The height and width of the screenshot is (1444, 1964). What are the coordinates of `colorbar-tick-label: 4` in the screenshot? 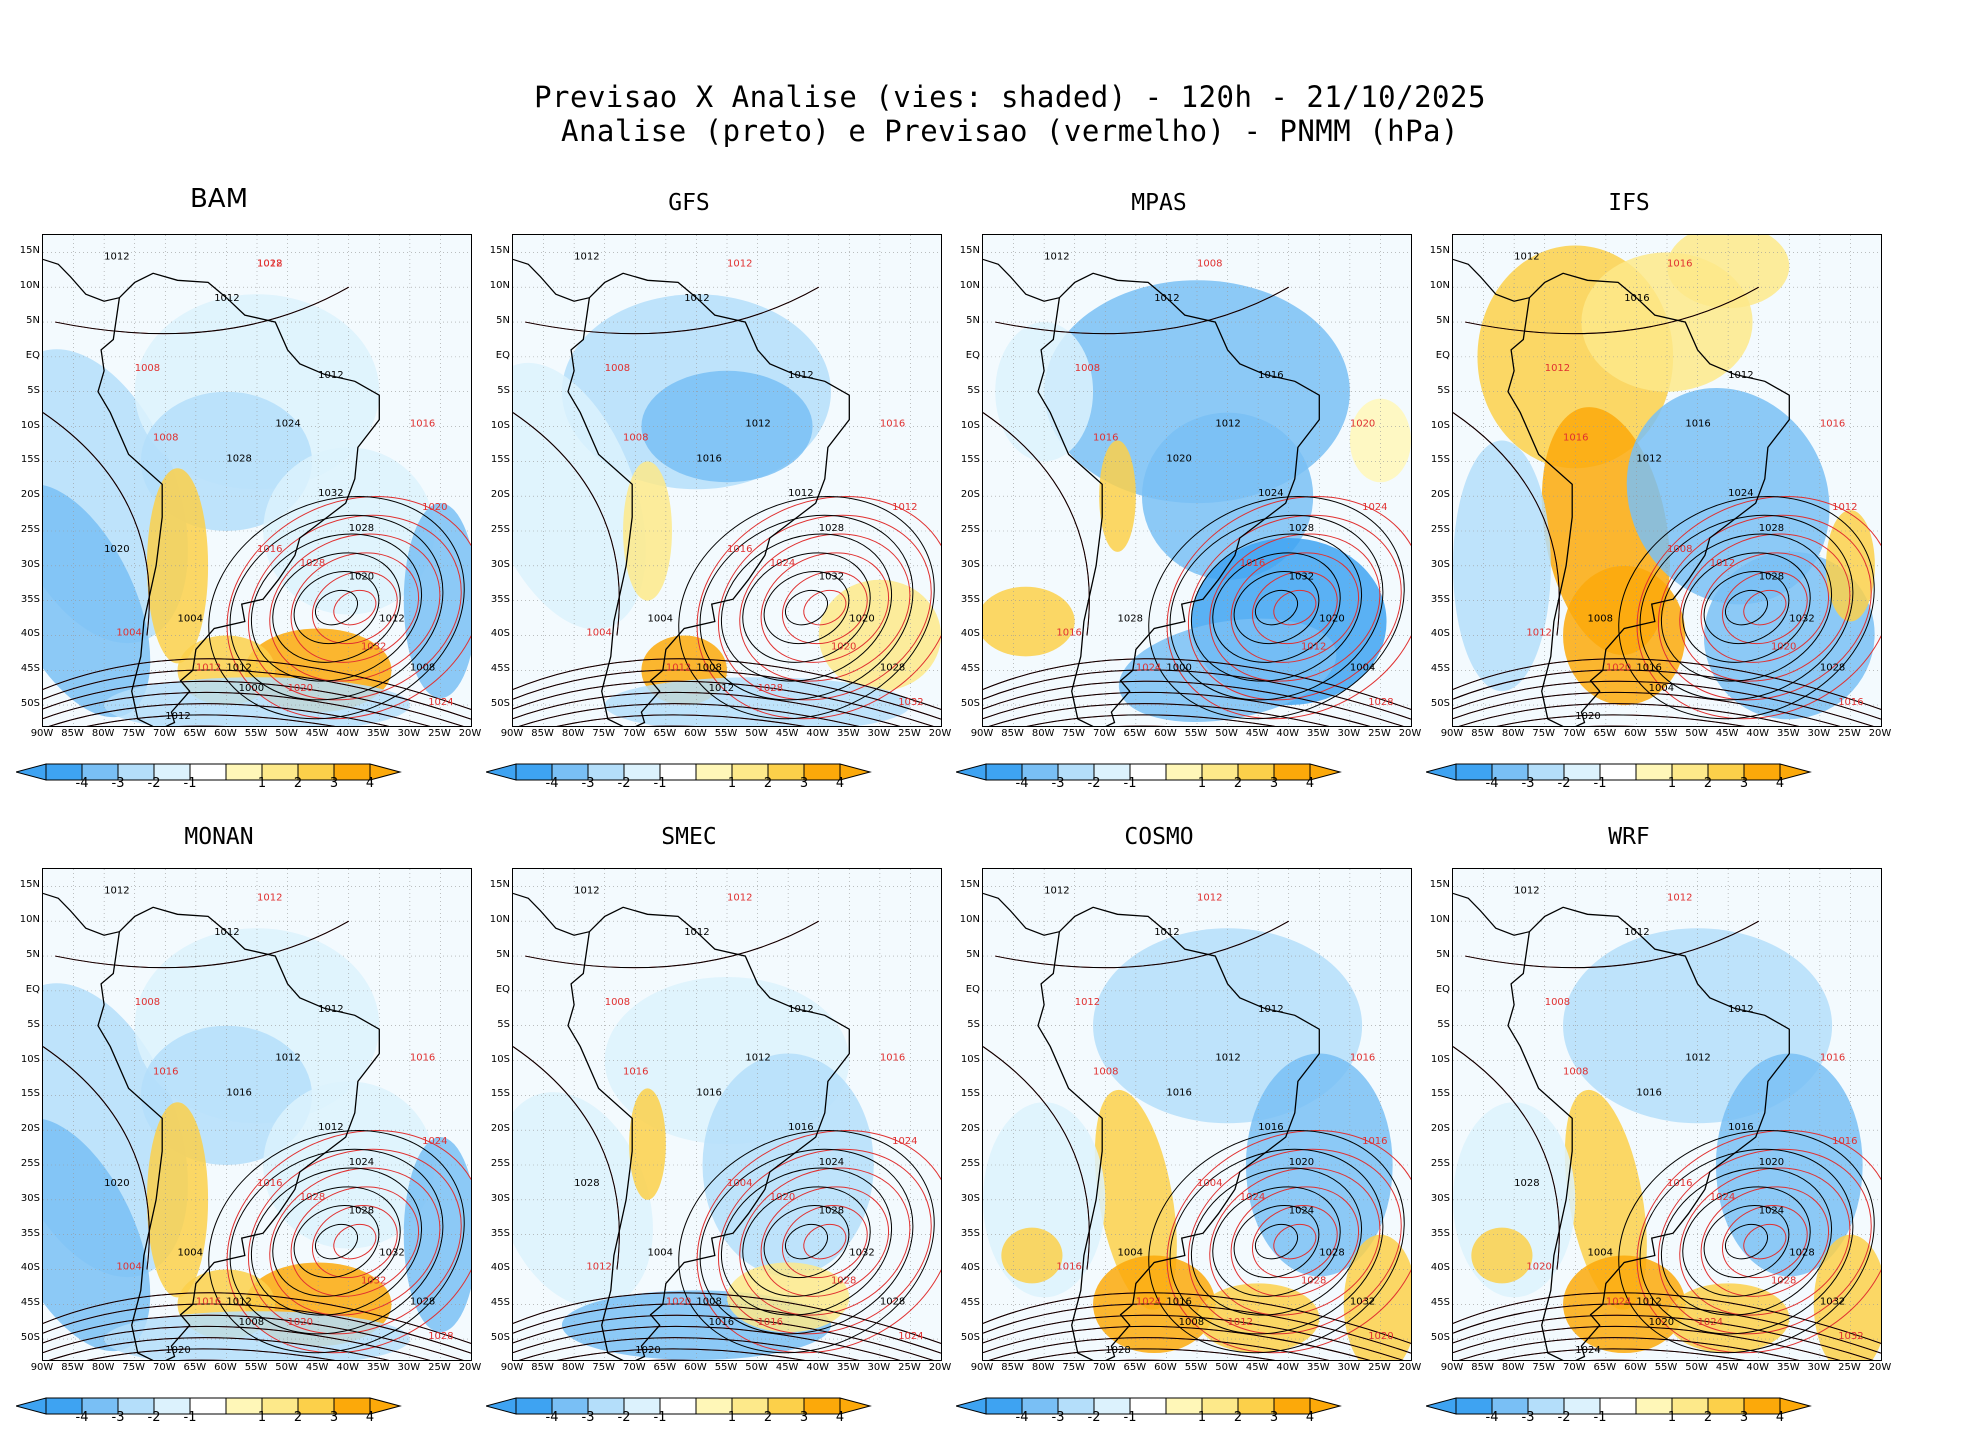 It's located at (840, 1417).